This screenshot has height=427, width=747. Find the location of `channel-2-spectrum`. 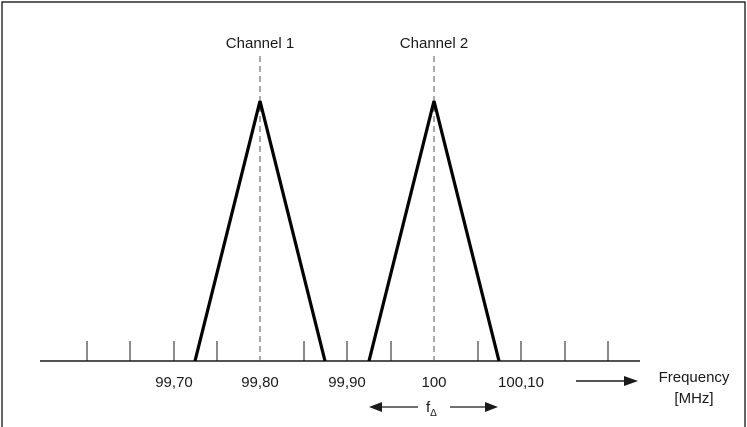

channel-2-spectrum is located at coordinates (434, 231).